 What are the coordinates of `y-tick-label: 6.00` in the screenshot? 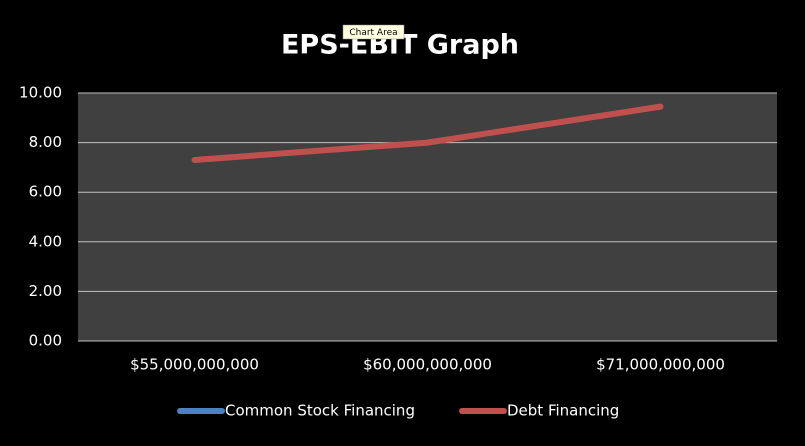 It's located at (45, 192).